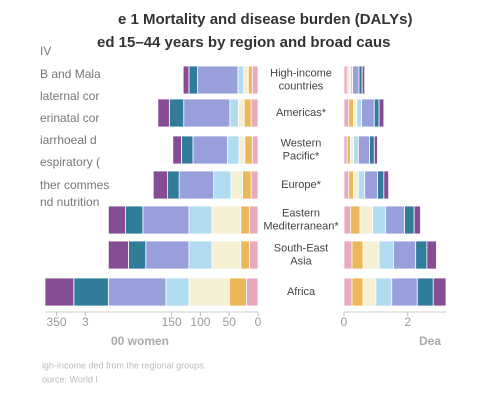 This screenshot has height=400, width=490. I want to click on category-label: South-East Asia, so click(301, 254).